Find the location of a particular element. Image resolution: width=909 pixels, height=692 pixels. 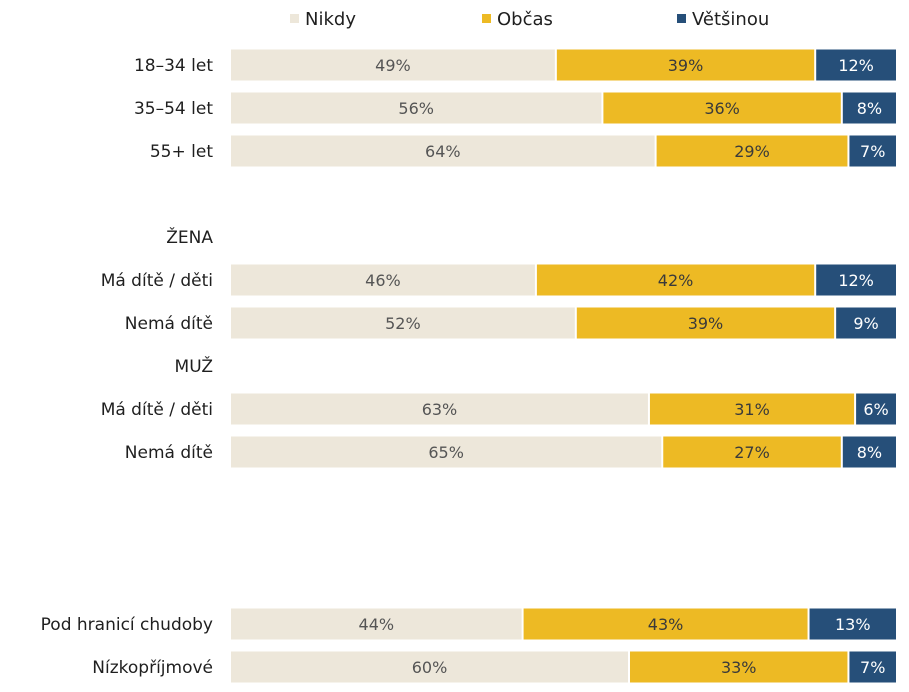

legend-swatch-vetsinou is located at coordinates (681, 18).